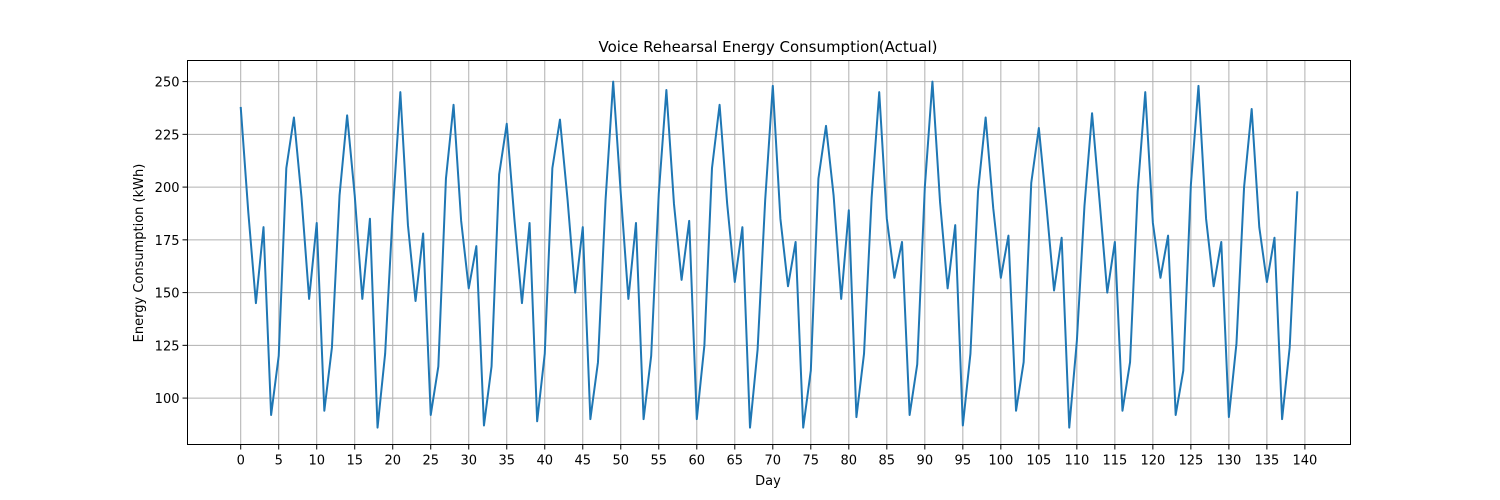 This screenshot has width=1500, height=500. Describe the element at coordinates (811, 461) in the screenshot. I see `x-tick-label: 75` at that location.